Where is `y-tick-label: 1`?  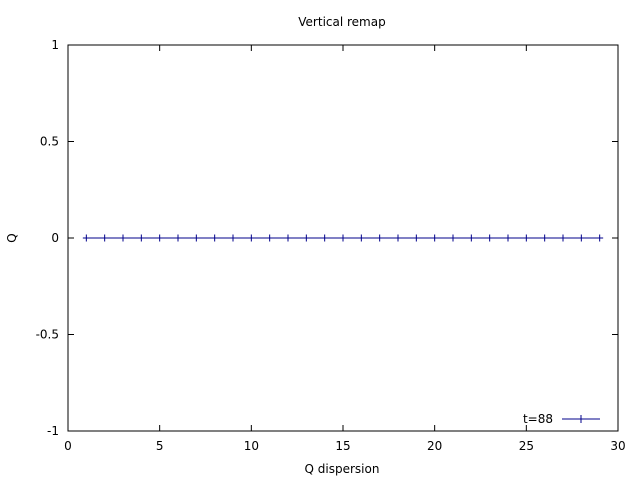 y-tick-label: 1 is located at coordinates (55, 45).